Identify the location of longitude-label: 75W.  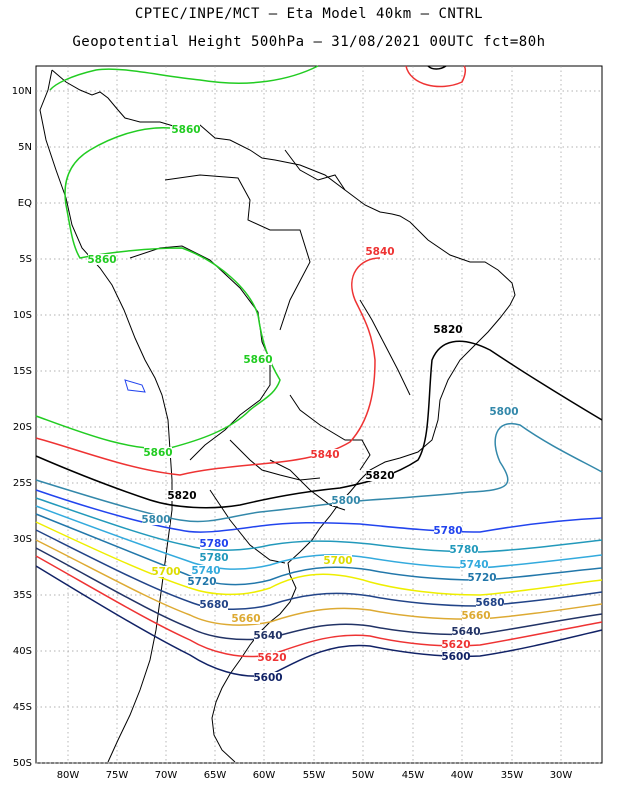
(117, 775).